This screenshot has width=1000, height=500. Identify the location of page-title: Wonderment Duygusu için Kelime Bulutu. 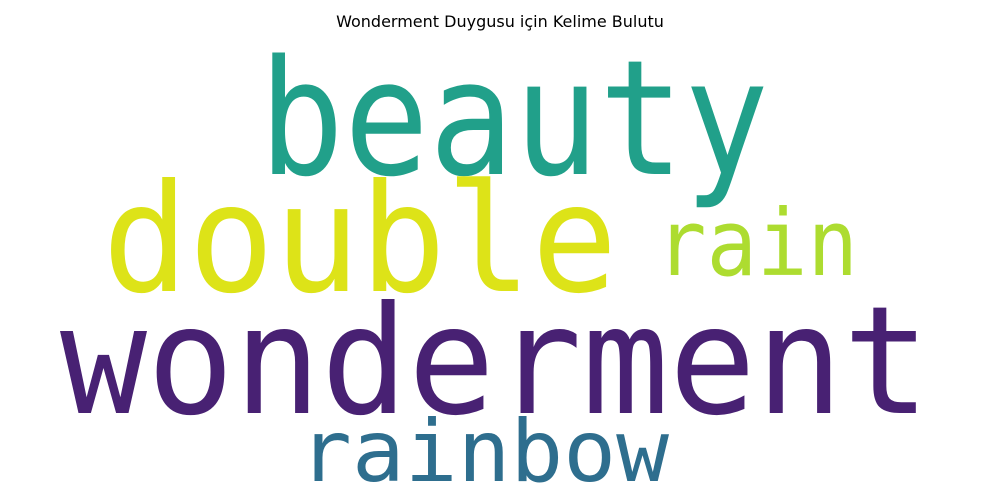
(500, 21).